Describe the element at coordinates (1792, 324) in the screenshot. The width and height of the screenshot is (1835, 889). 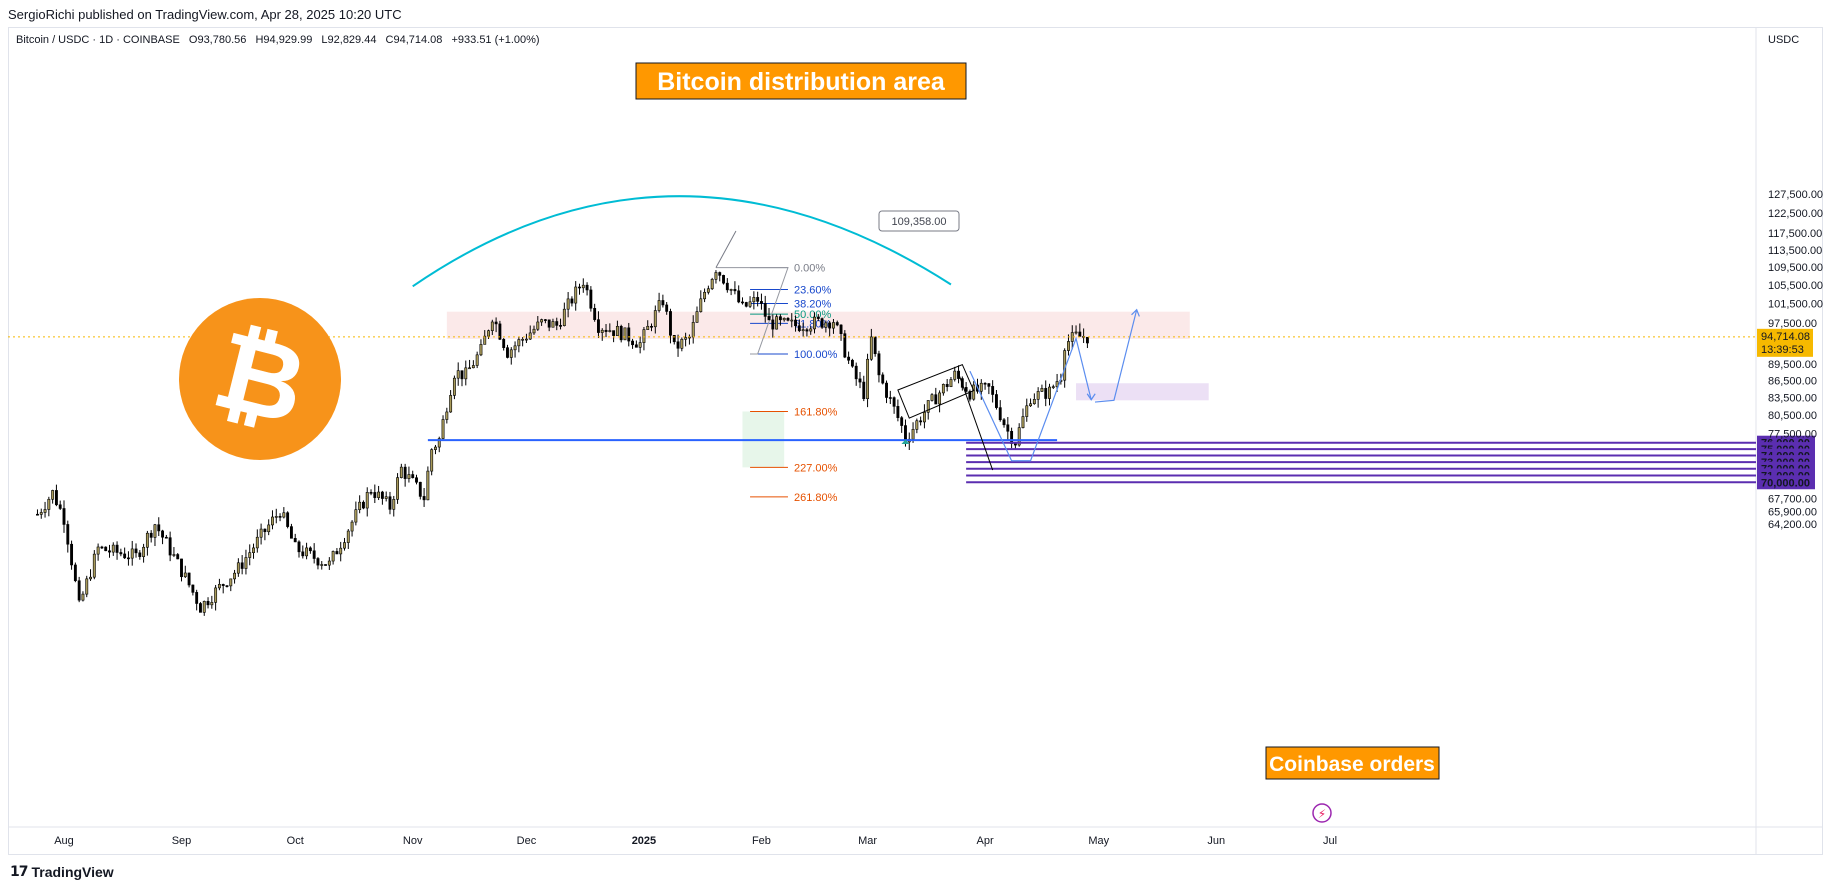
I see `price-tick-7: 97,500.00` at that location.